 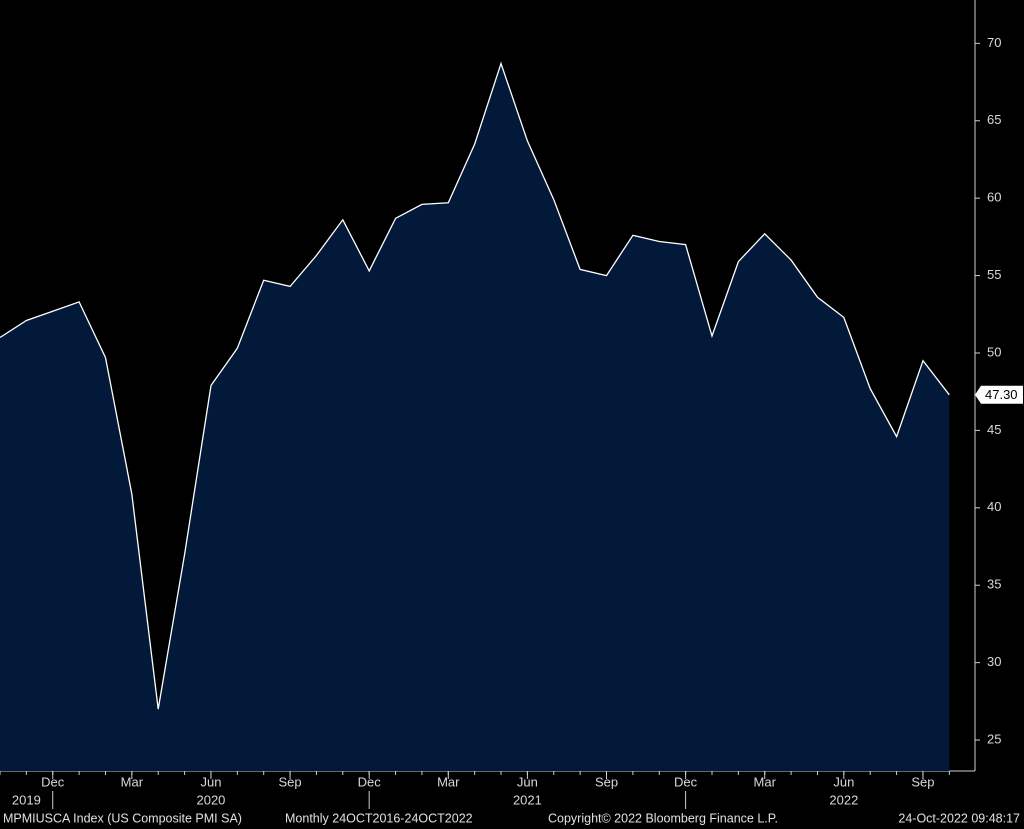 I want to click on y-tick-label: 40, so click(x=994, y=506).